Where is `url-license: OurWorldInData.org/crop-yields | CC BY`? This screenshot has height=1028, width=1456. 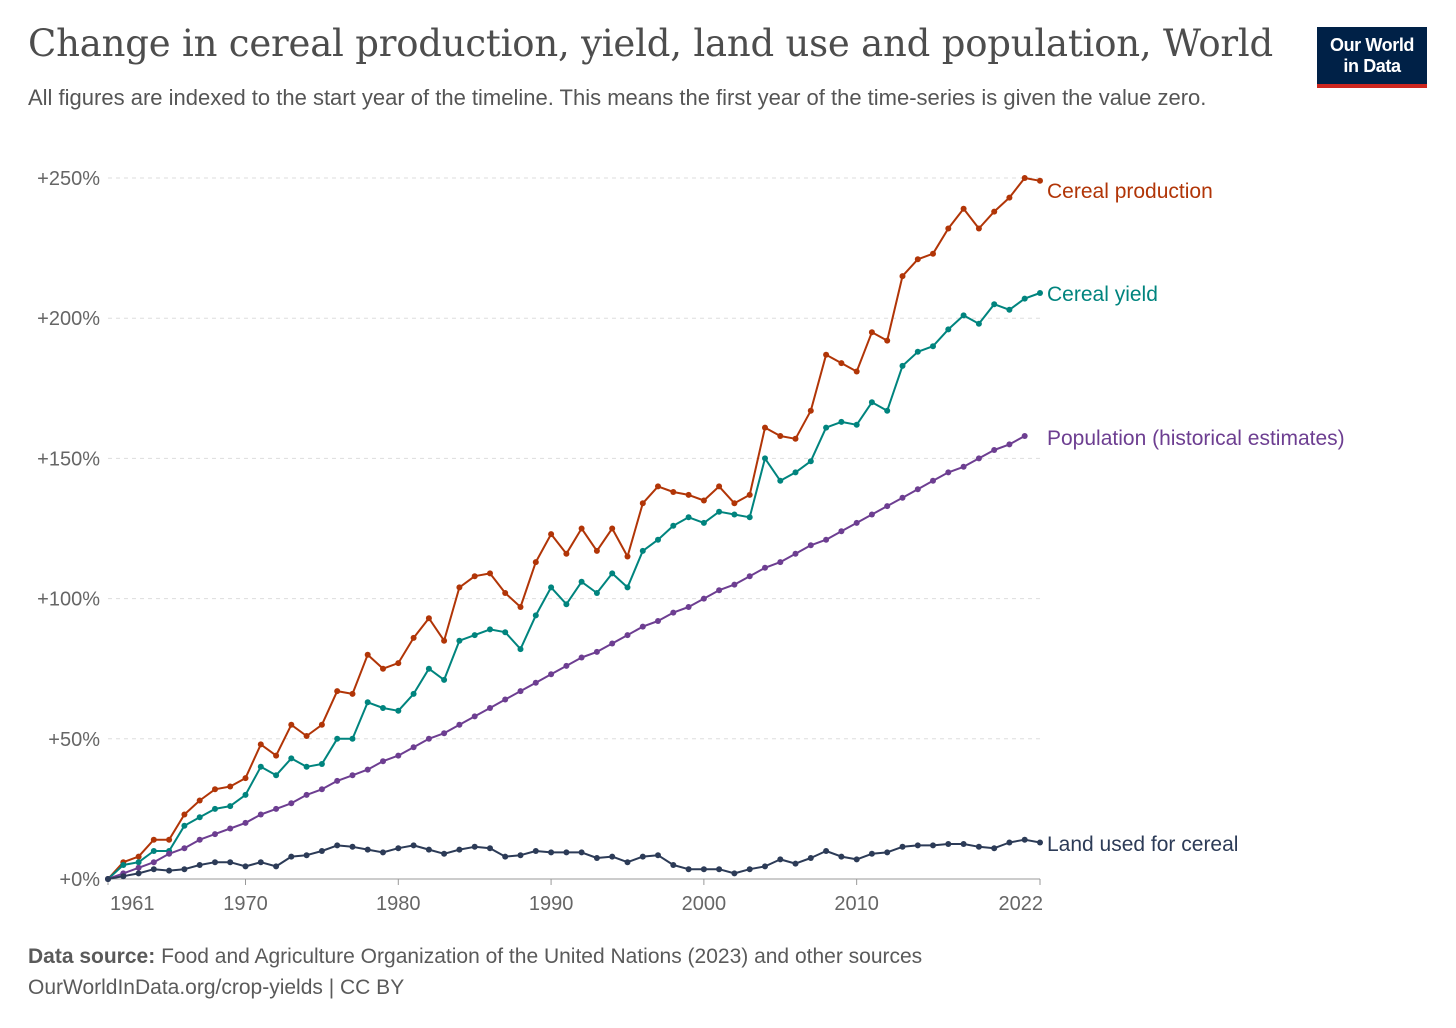 url-license: OurWorldInData.org/crop-yields | CC BY is located at coordinates (216, 987).